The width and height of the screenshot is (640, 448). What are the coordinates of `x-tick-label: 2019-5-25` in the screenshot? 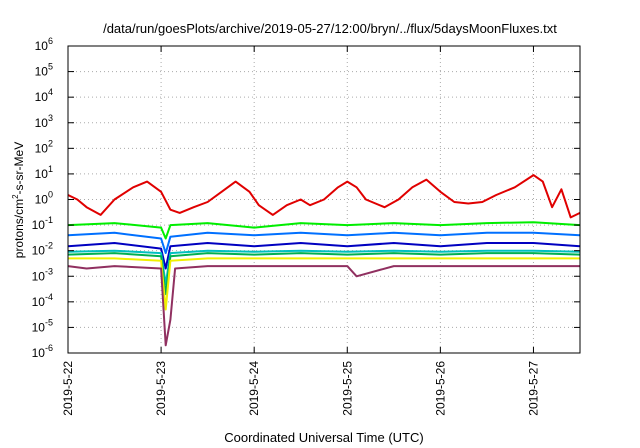 It's located at (347, 388).